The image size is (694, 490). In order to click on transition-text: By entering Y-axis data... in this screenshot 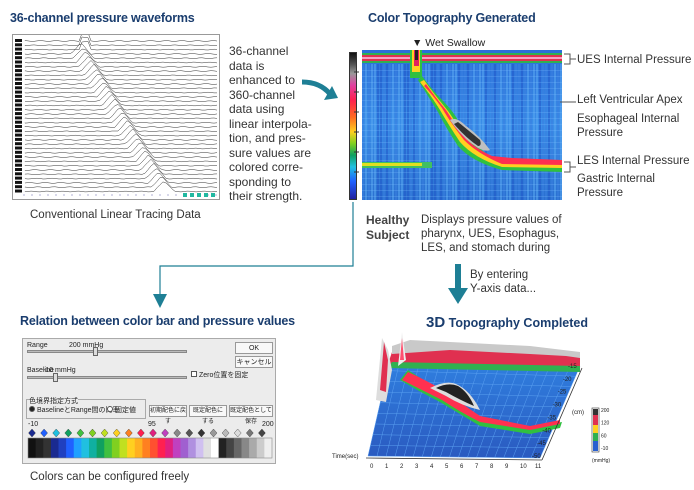, I will do `click(503, 282)`.